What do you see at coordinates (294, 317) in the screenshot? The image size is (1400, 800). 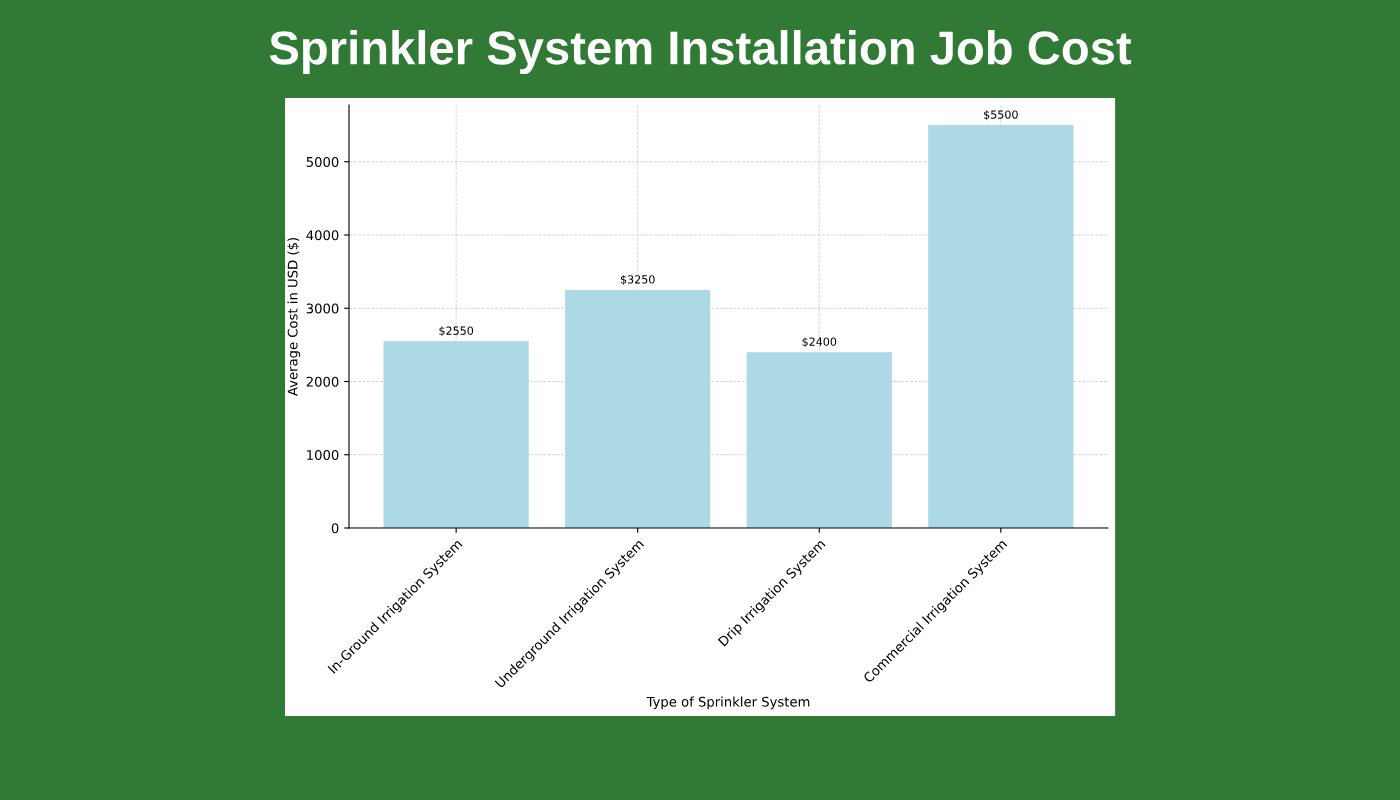 I see `y-axis-title: Average Cost in USD ($)` at bounding box center [294, 317].